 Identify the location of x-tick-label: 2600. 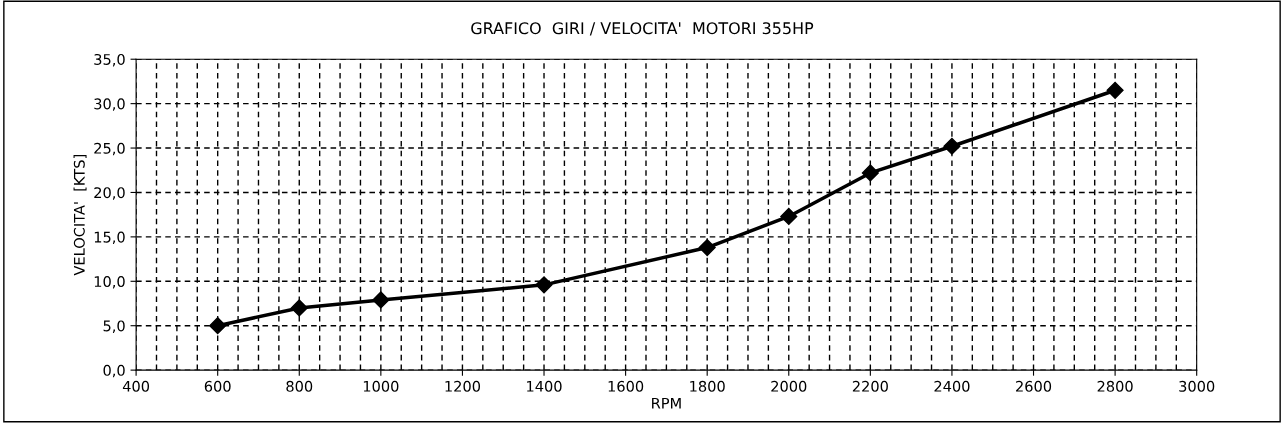
(1034, 386).